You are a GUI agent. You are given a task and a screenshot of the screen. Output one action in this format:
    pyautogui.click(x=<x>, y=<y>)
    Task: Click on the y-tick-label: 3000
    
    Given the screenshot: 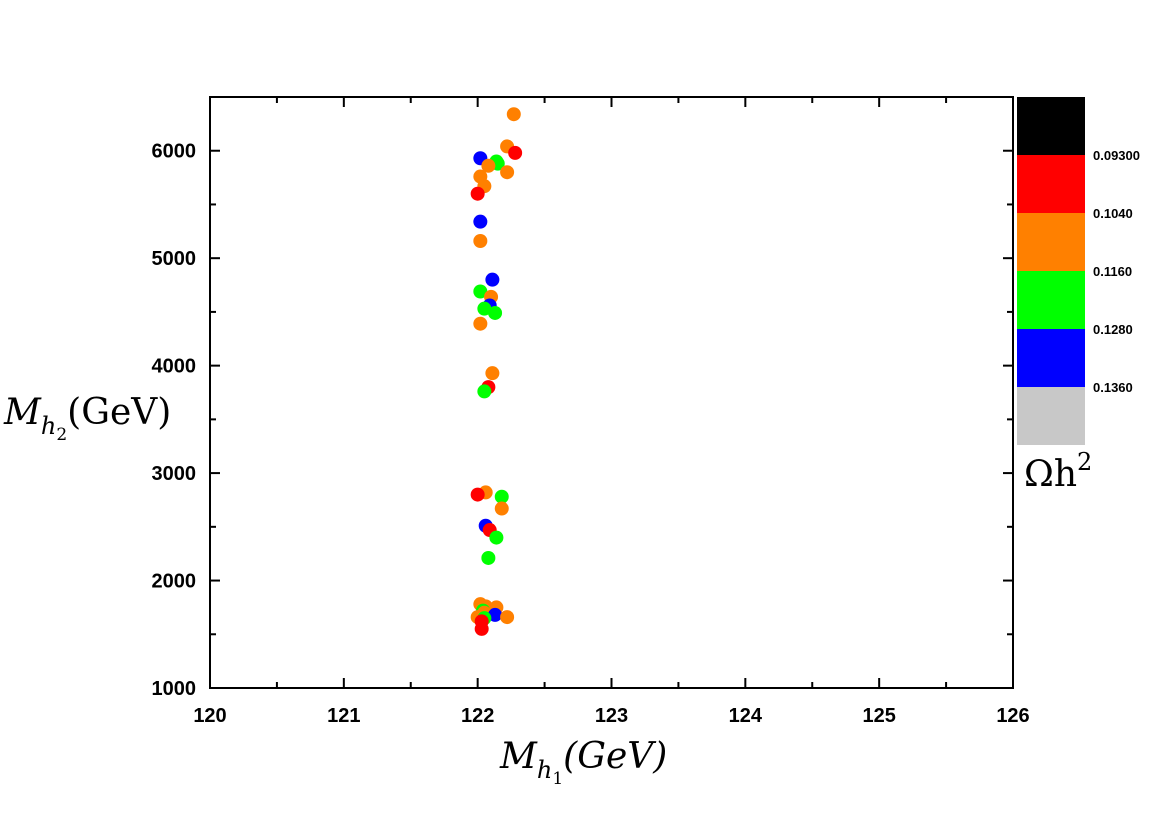 What is the action you would take?
    pyautogui.click(x=174, y=474)
    